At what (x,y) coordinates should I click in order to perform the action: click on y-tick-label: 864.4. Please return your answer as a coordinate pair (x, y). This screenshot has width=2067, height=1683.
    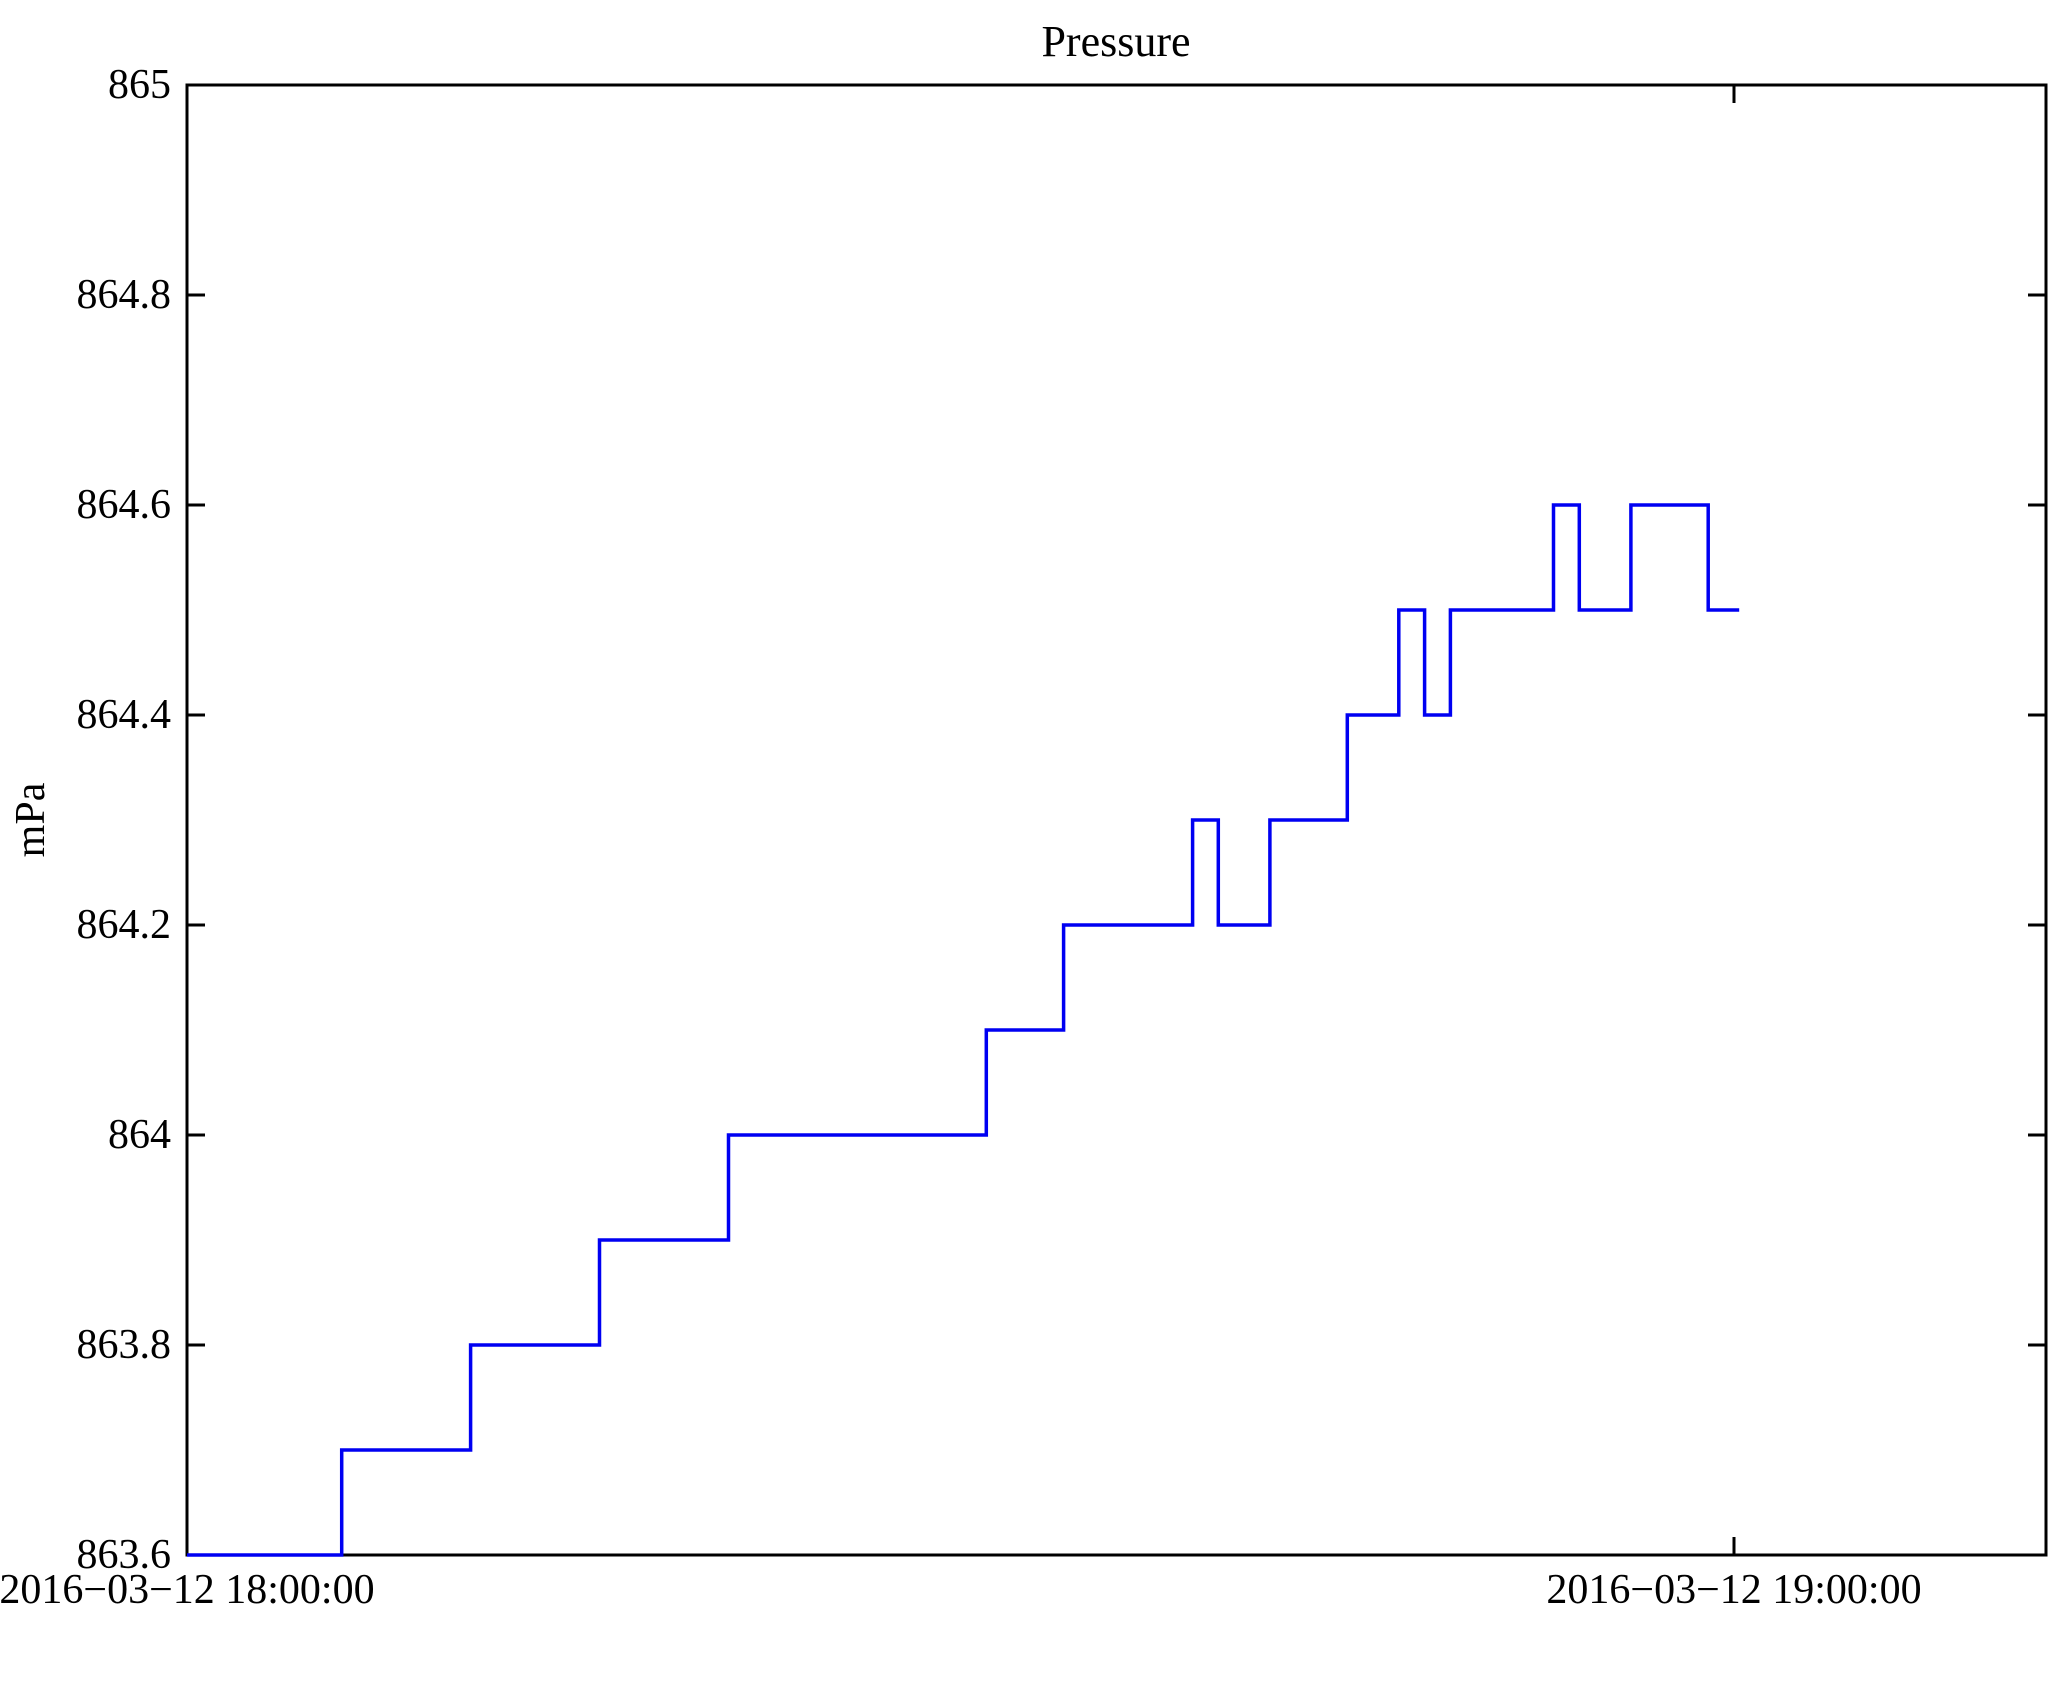
    Looking at the image, I should click on (124, 715).